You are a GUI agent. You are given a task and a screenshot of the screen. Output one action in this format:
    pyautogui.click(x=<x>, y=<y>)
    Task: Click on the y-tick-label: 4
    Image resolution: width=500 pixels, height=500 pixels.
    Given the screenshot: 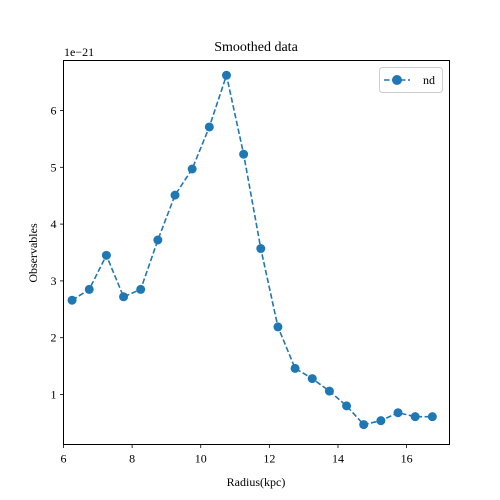 What is the action you would take?
    pyautogui.click(x=54, y=224)
    